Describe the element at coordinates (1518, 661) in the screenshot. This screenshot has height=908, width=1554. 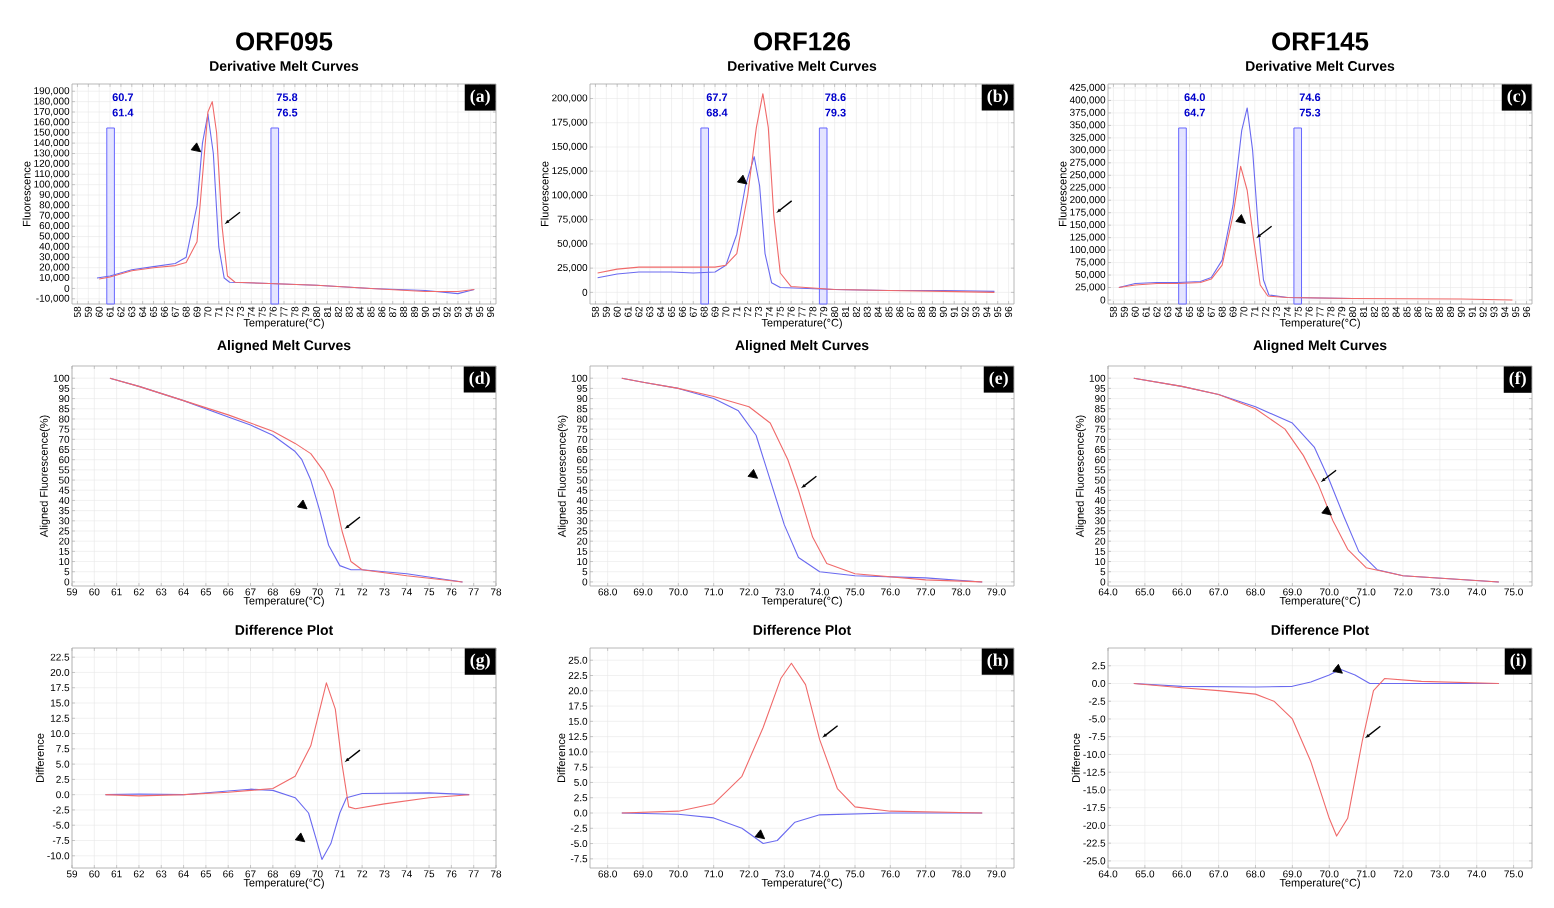
I see `annotation: (i)` at that location.